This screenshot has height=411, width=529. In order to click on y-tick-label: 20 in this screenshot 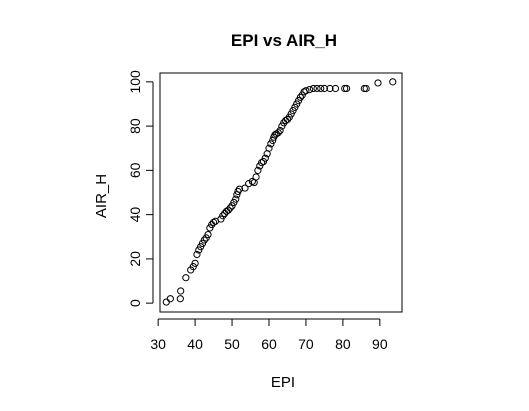, I will do `click(135, 259)`.